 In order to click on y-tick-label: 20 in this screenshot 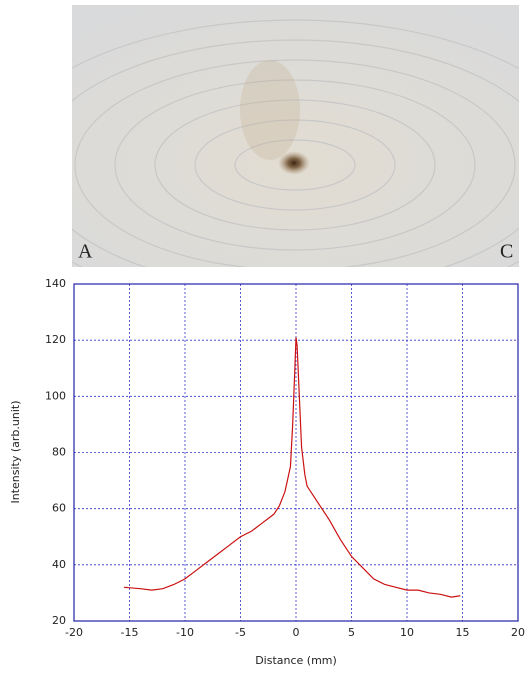, I will do `click(59, 620)`.